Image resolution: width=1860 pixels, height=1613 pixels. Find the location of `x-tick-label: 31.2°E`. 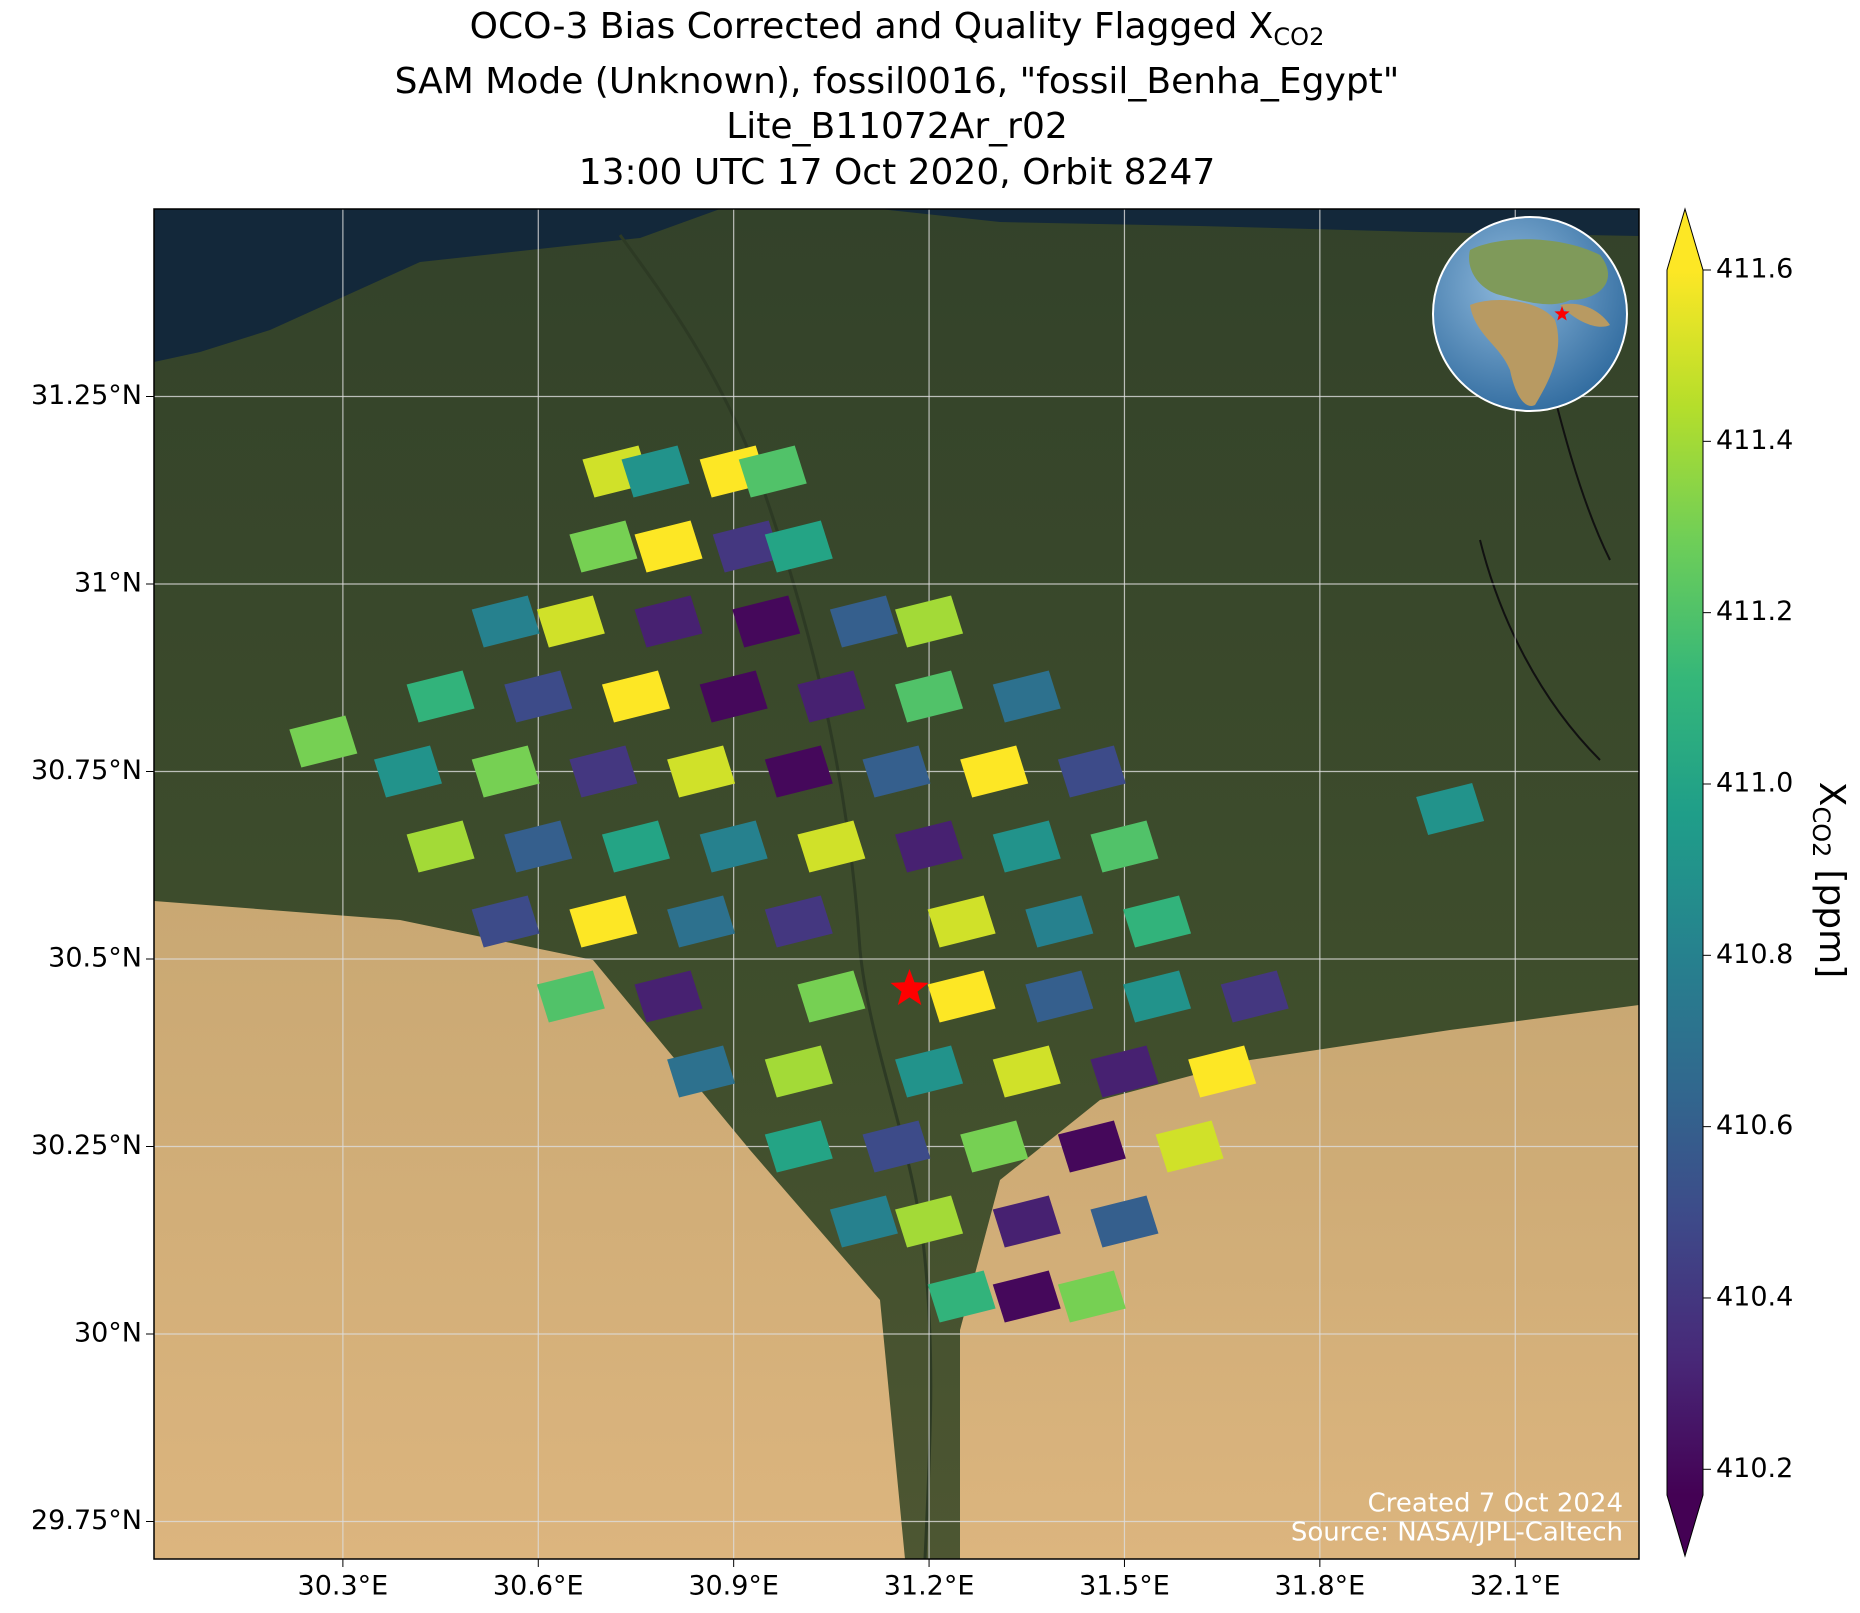

x-tick-label: 31.2°E is located at coordinates (929, 1586).